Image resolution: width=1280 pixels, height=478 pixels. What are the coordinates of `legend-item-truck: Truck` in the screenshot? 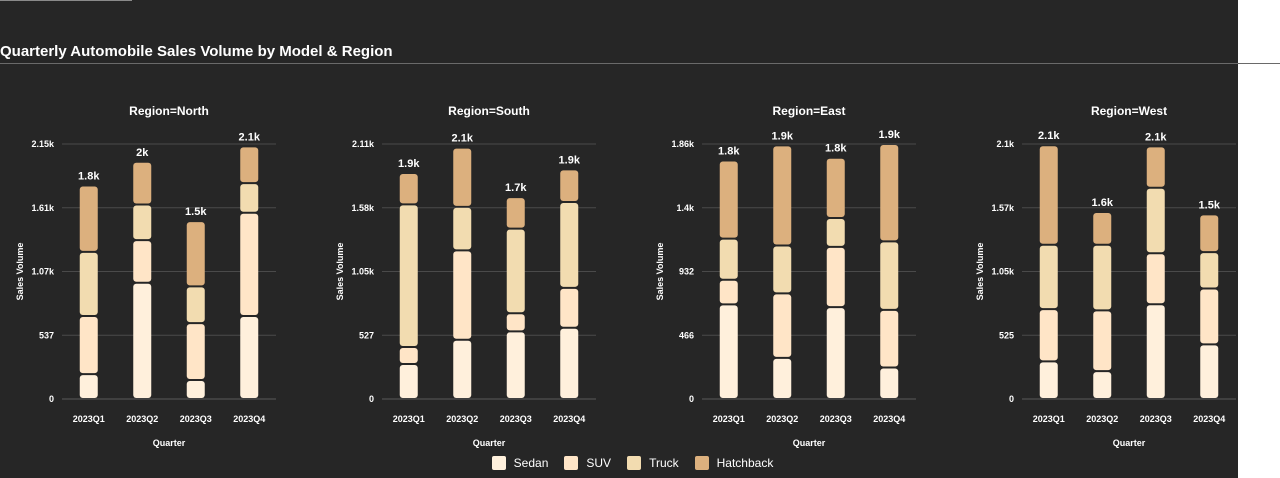 It's located at (653, 463).